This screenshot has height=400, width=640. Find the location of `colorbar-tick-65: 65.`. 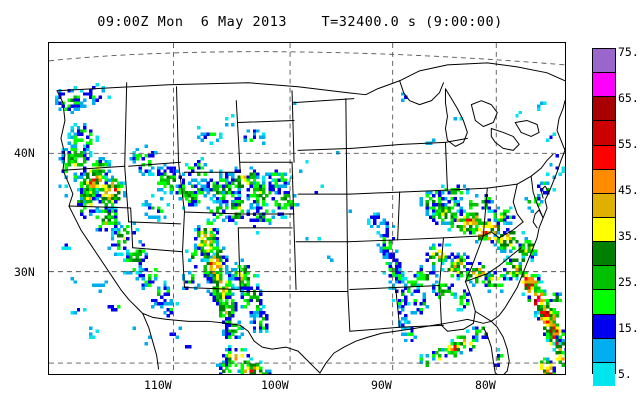

colorbar-tick-65: 65. is located at coordinates (628, 98).